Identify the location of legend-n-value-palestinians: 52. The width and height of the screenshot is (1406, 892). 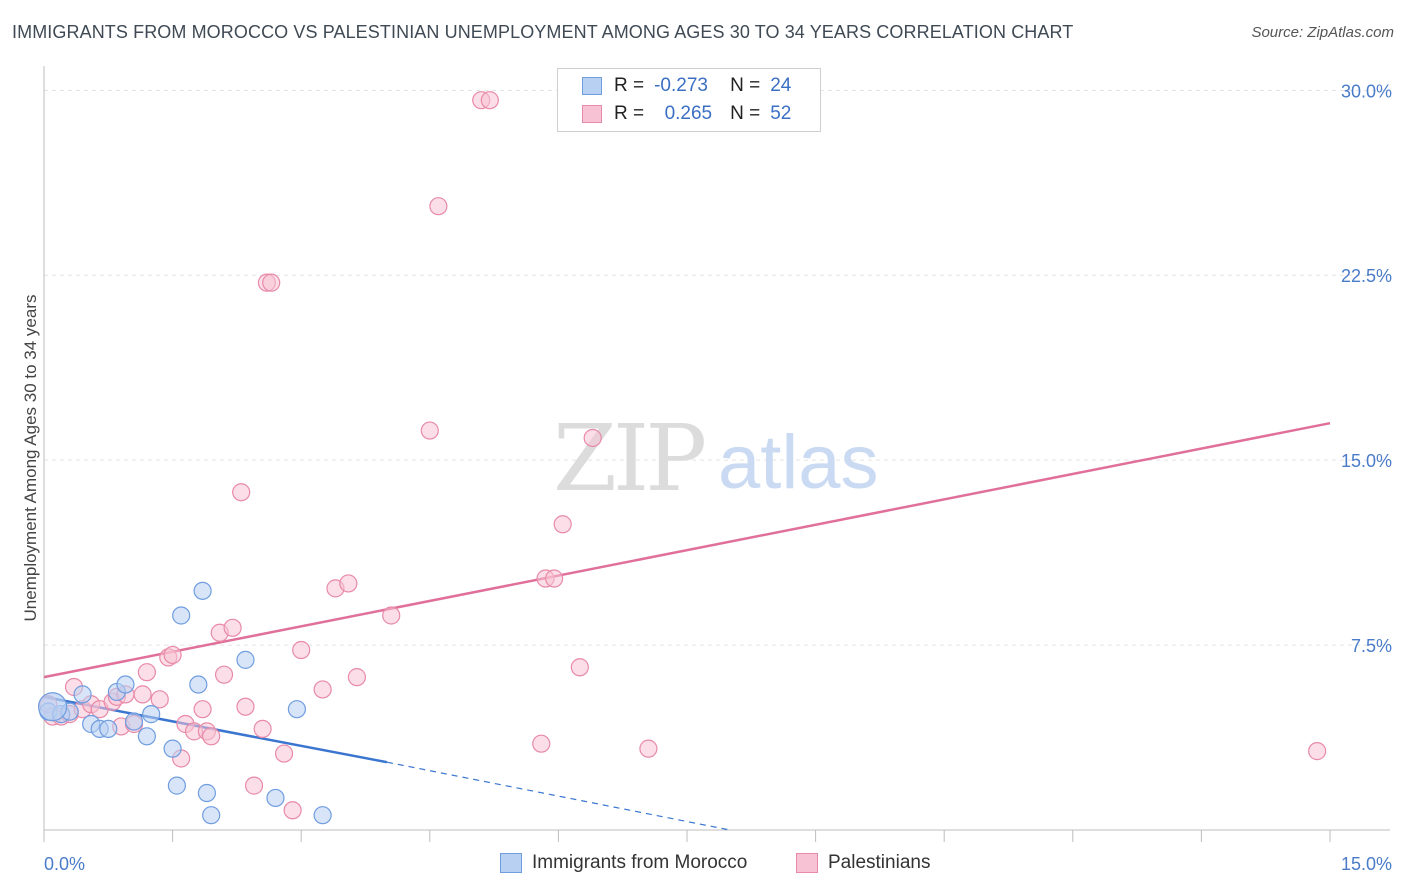
(781, 113).